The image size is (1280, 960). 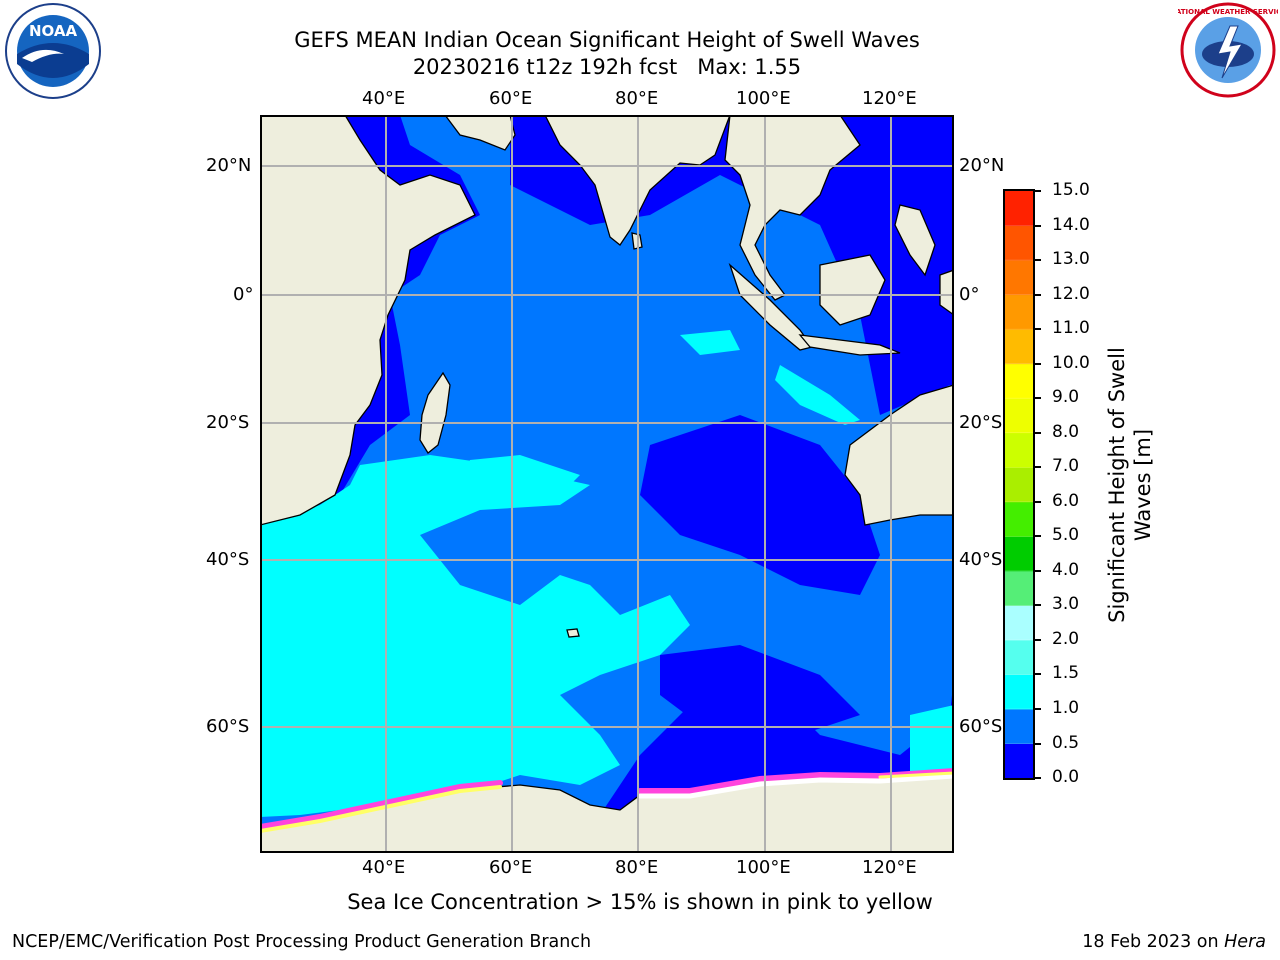 I want to click on lon-tick-bottom-80e: 80°E, so click(x=637, y=867).